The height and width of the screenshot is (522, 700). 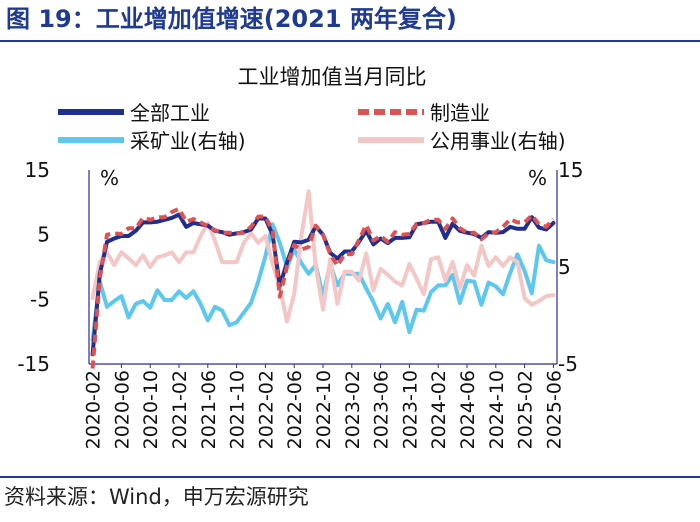 What do you see at coordinates (497, 409) in the screenshot?
I see `x-tick-label: 2024-10` at bounding box center [497, 409].